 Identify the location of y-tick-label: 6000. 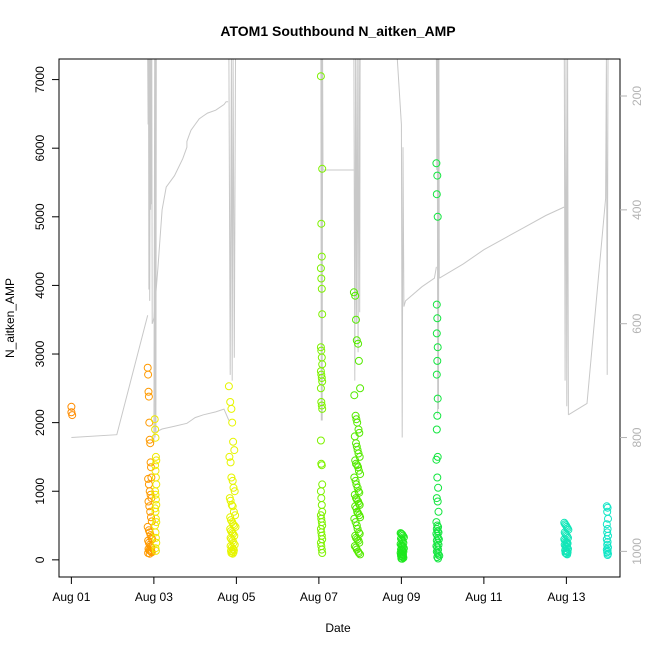
(40, 148).